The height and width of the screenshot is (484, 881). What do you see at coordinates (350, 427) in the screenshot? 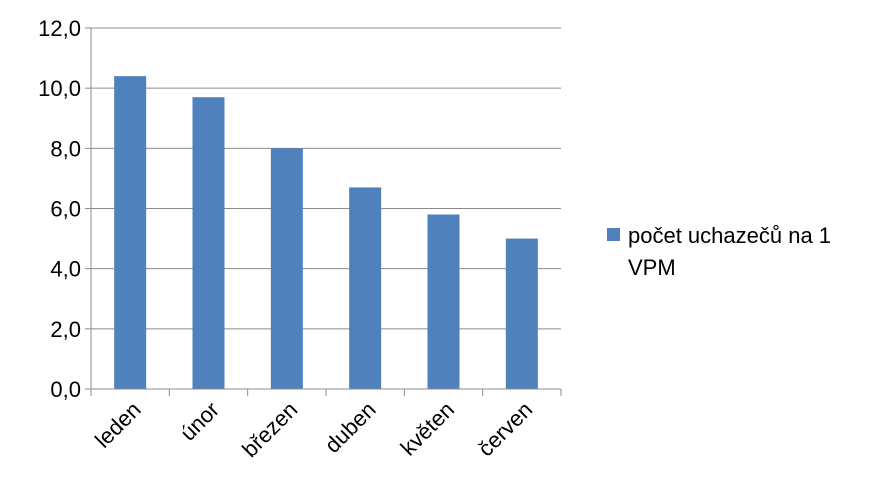
I see `x-tick-label: duben` at bounding box center [350, 427].